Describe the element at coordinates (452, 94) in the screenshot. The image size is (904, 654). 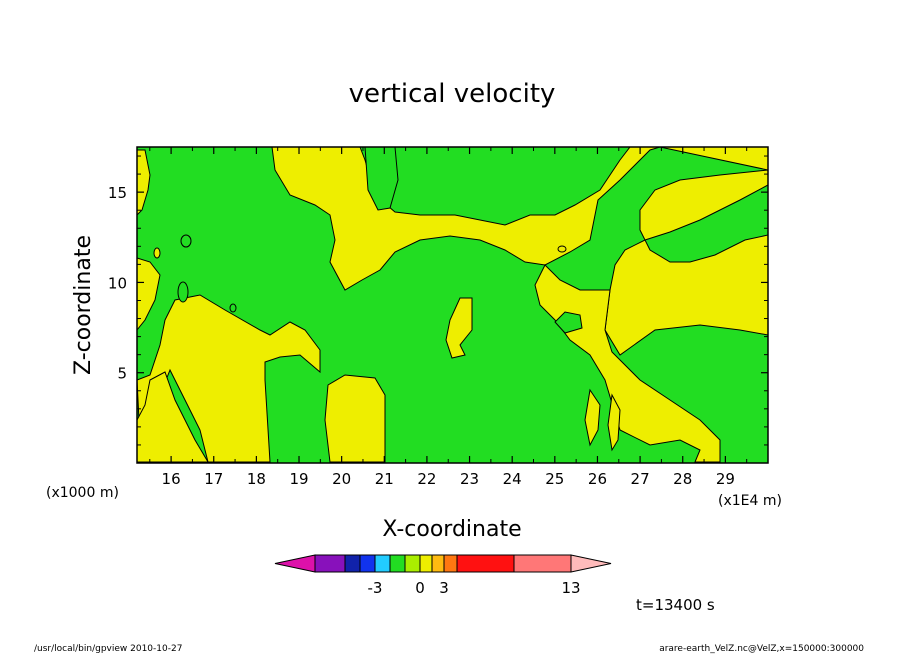
I see `chart-title: vertical velocity` at that location.